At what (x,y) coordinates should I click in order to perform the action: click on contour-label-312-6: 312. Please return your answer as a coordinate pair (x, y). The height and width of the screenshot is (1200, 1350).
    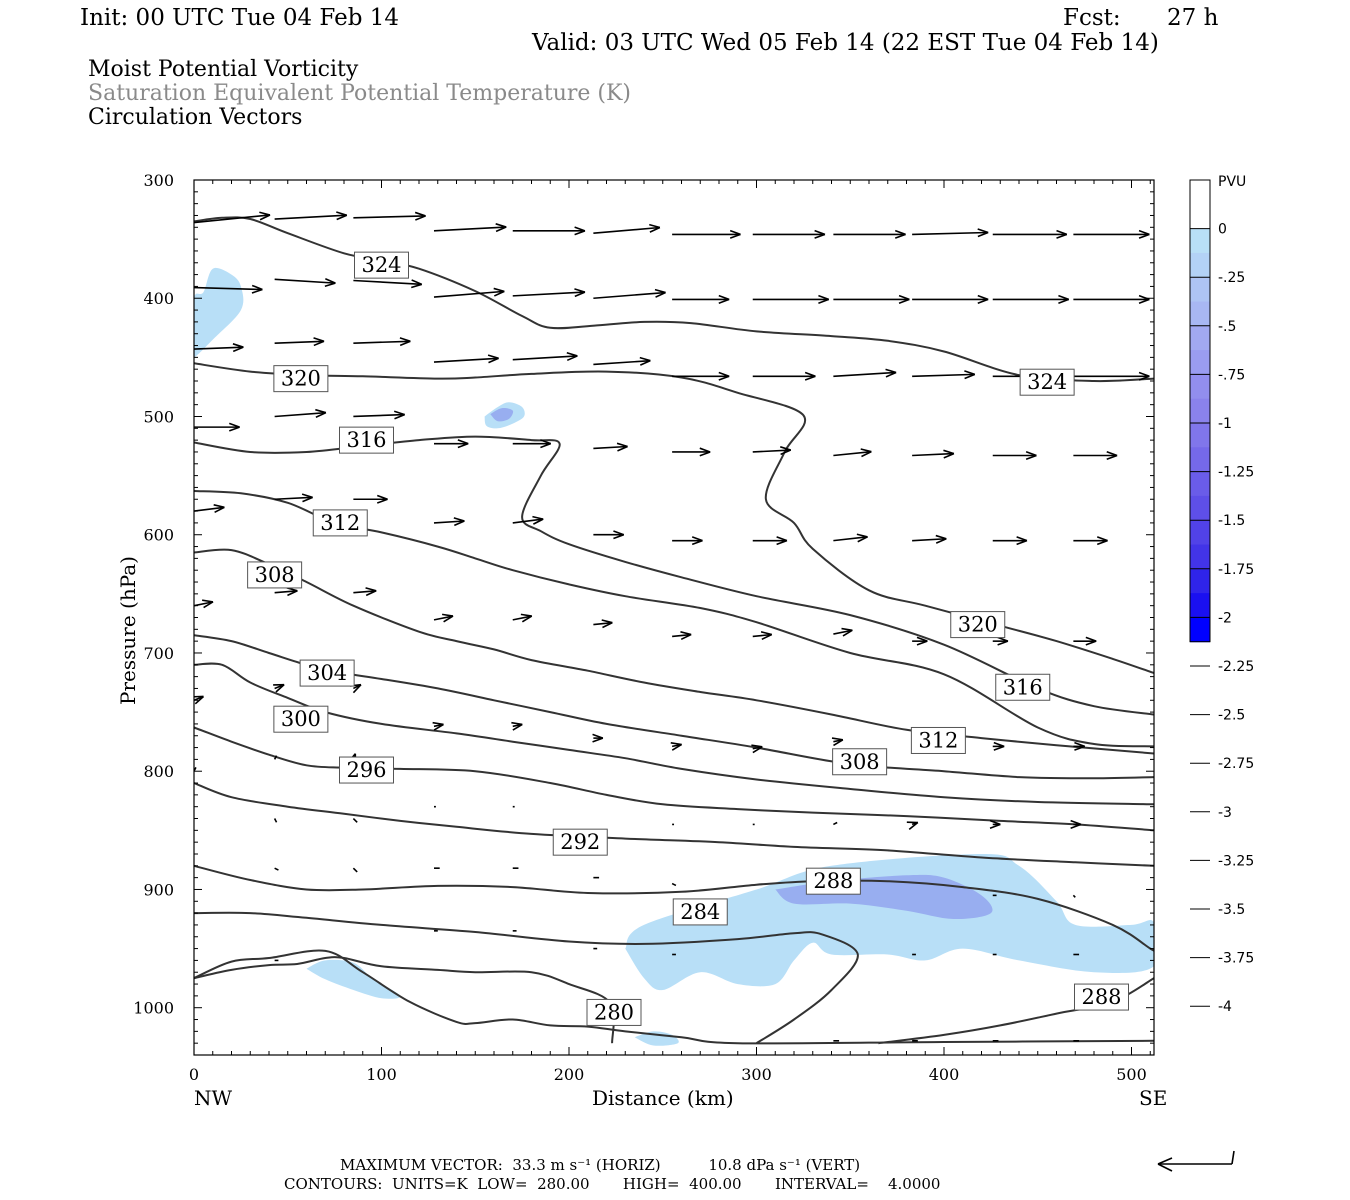
    Looking at the image, I should click on (340, 523).